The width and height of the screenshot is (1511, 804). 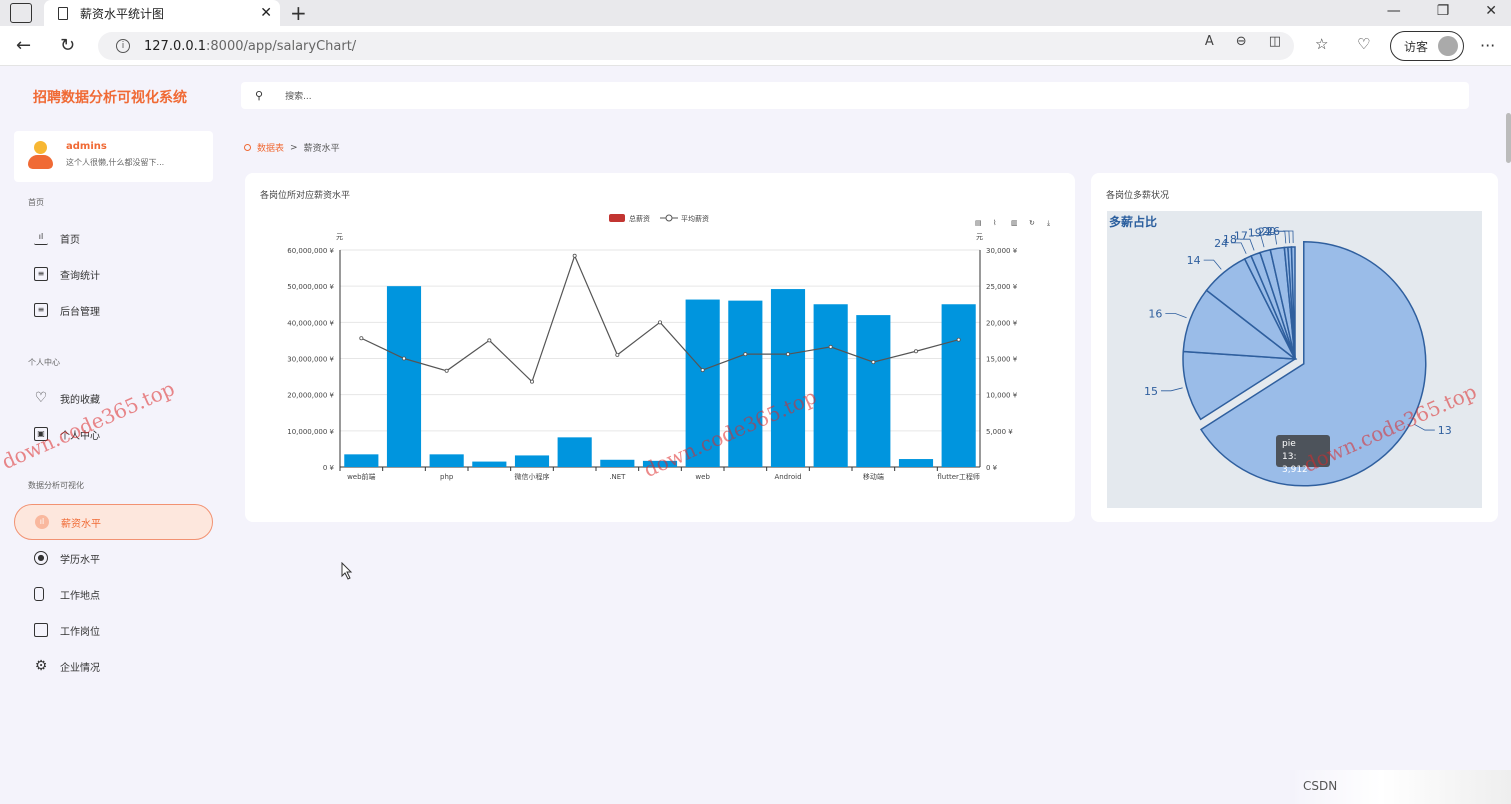 I want to click on x-tick-label: flutter工程师, so click(x=958, y=476).